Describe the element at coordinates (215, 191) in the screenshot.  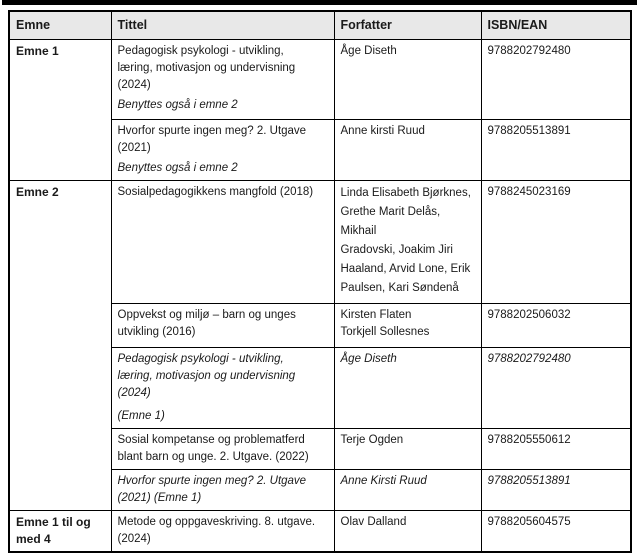
I see `title-text: Sosialpedagogikkens mangfold (2018)` at that location.